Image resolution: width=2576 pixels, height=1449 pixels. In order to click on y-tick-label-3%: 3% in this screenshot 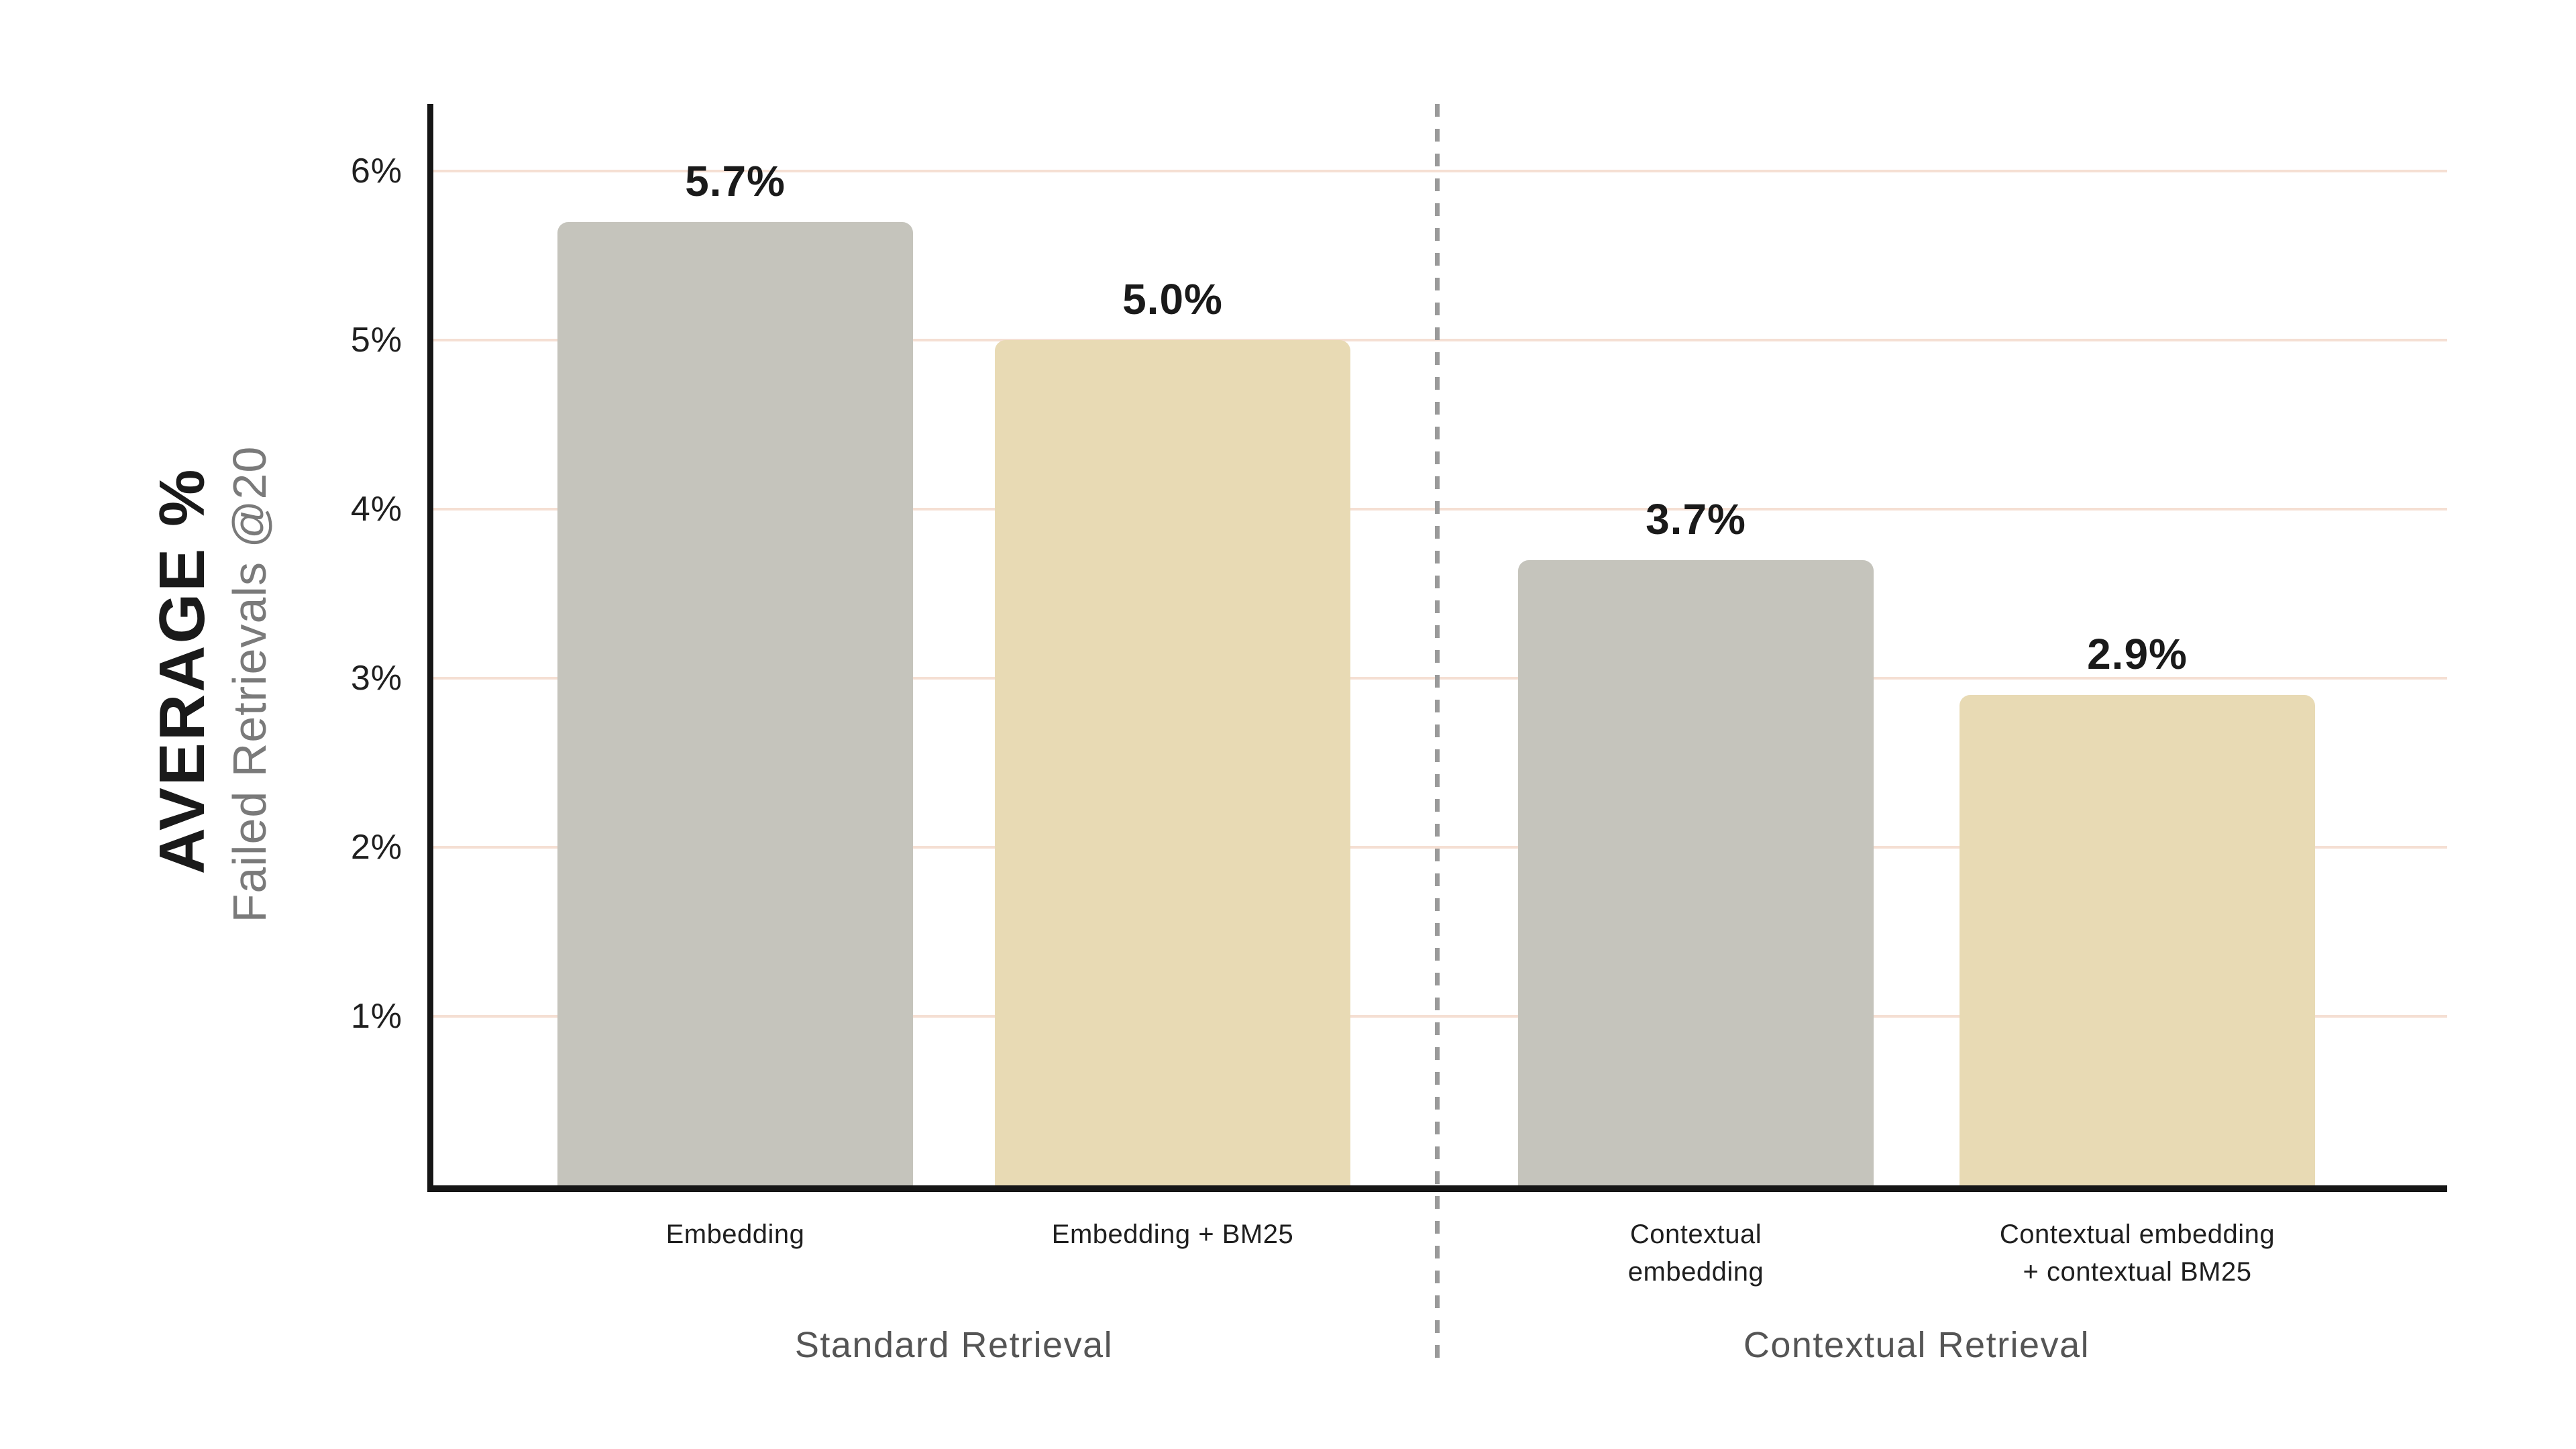, I will do `click(376, 678)`.